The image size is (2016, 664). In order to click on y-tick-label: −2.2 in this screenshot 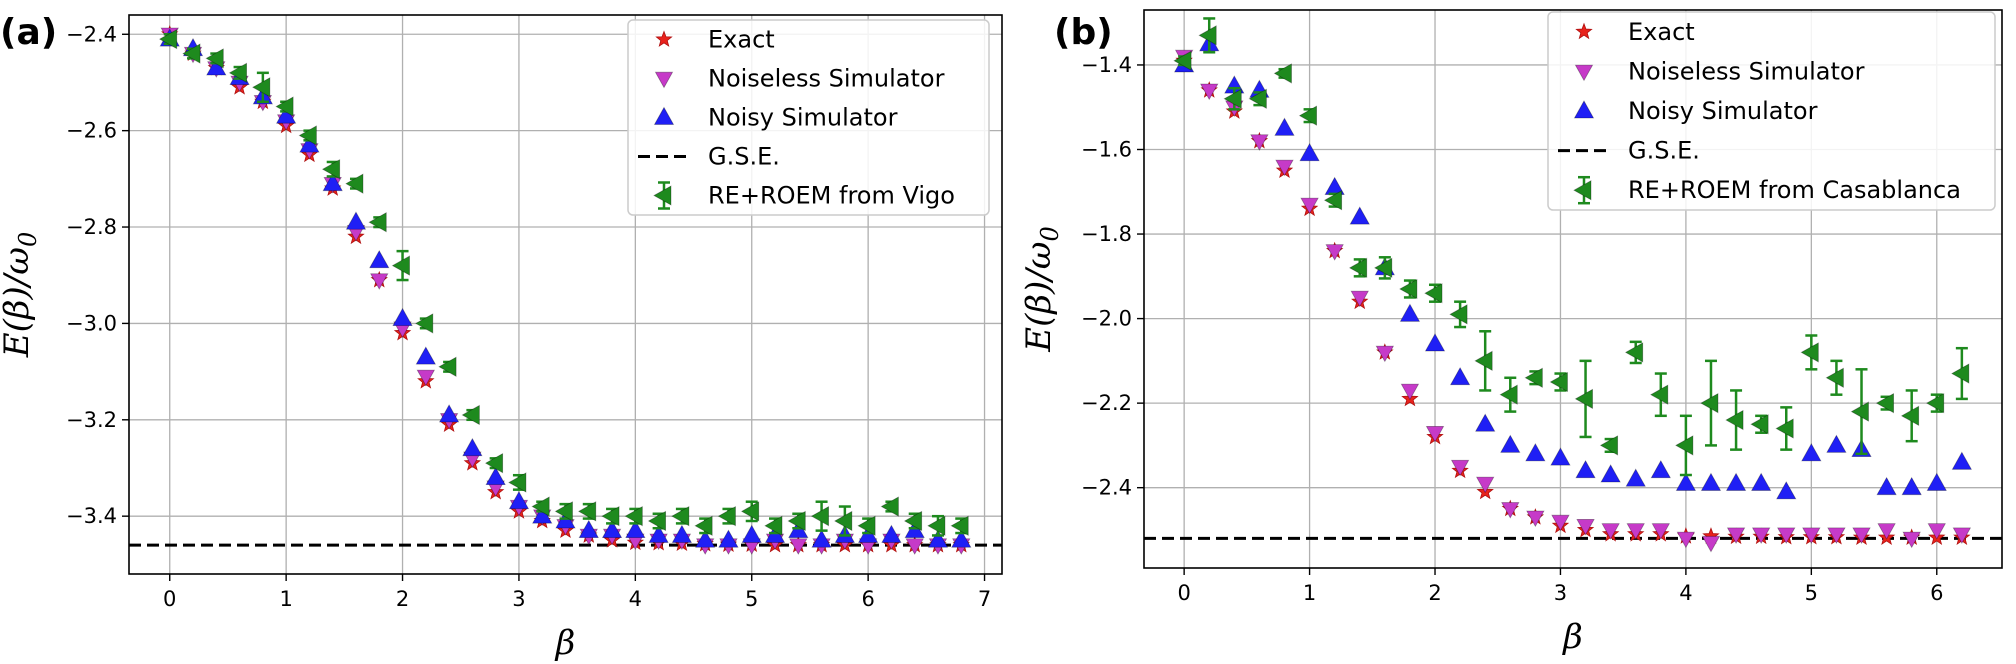, I will do `click(1106, 403)`.